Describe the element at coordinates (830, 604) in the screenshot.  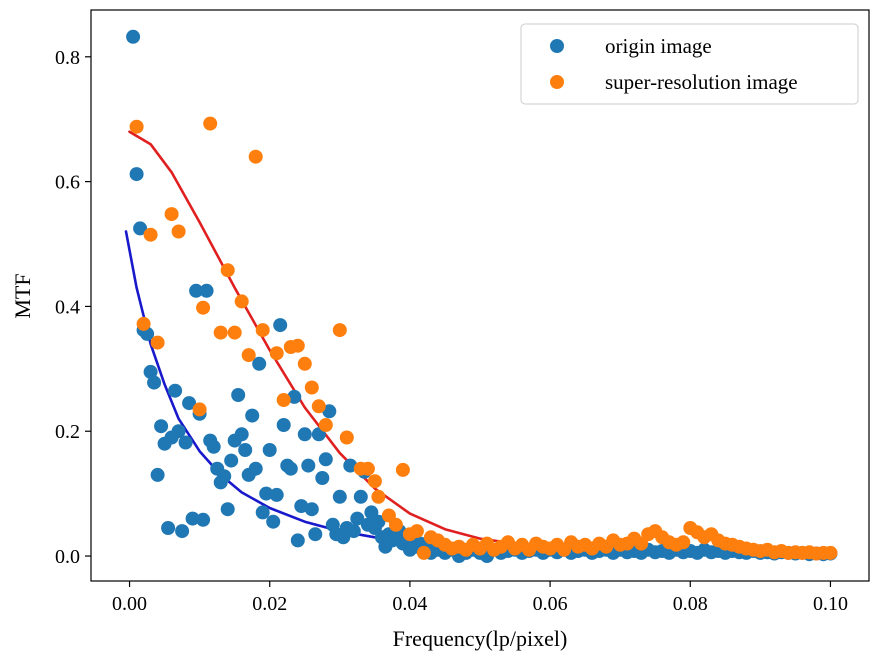
I see `x-tick-label: 0.10` at that location.